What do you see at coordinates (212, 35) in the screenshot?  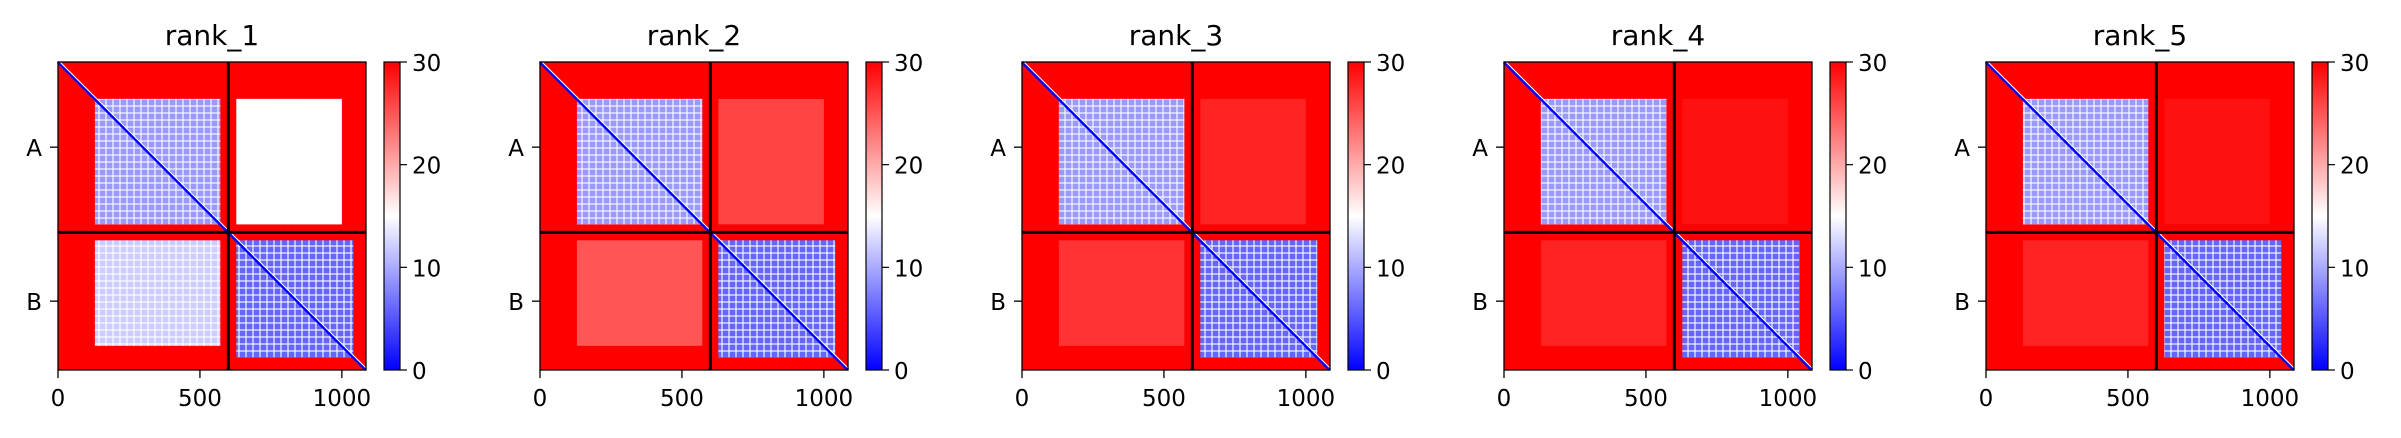 I see `panel-title: rank_1` at bounding box center [212, 35].